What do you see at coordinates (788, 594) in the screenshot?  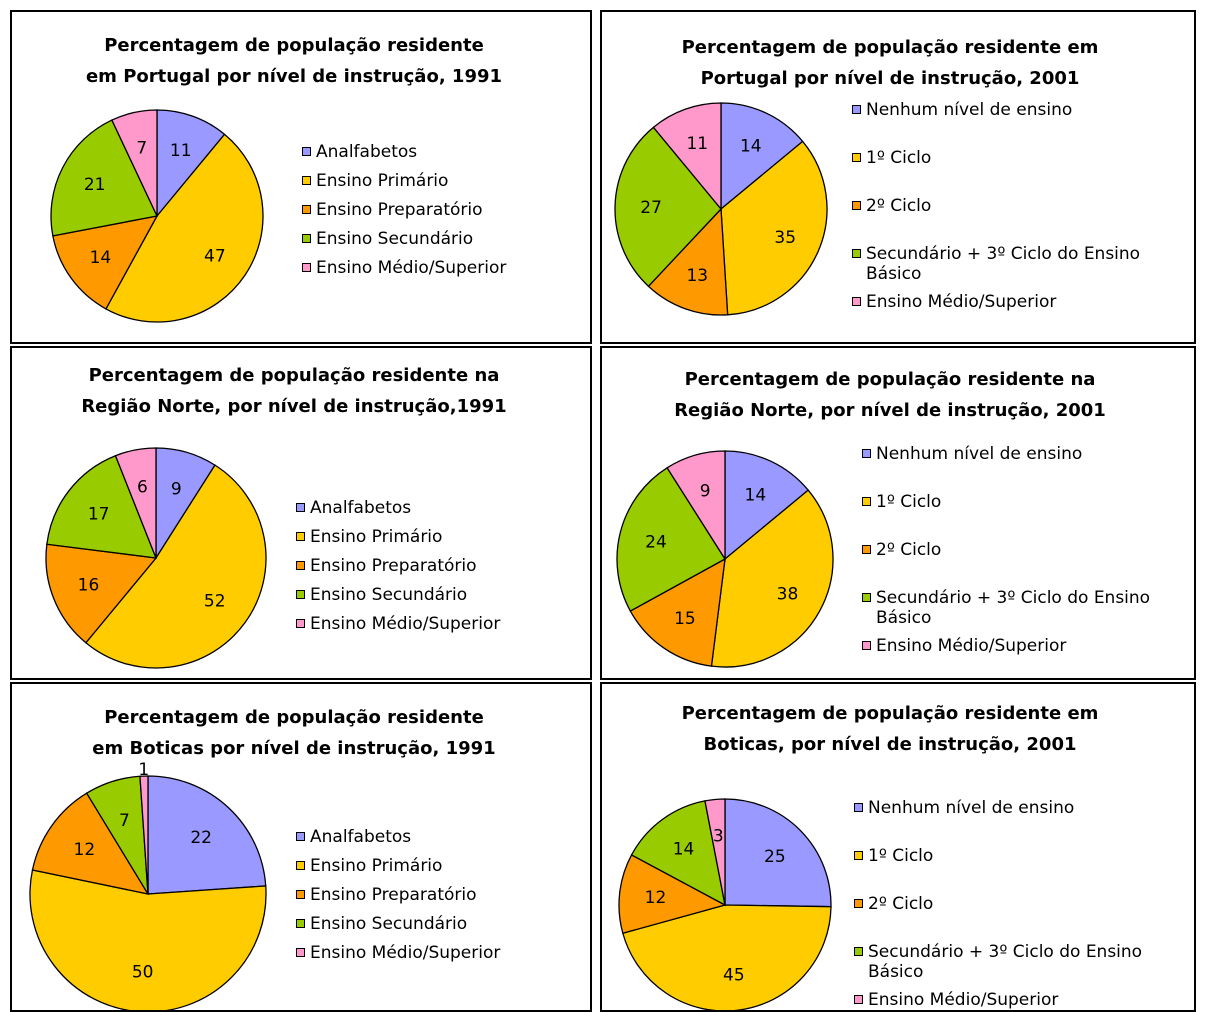 I see `data-label-1-ciclo: 38` at bounding box center [788, 594].